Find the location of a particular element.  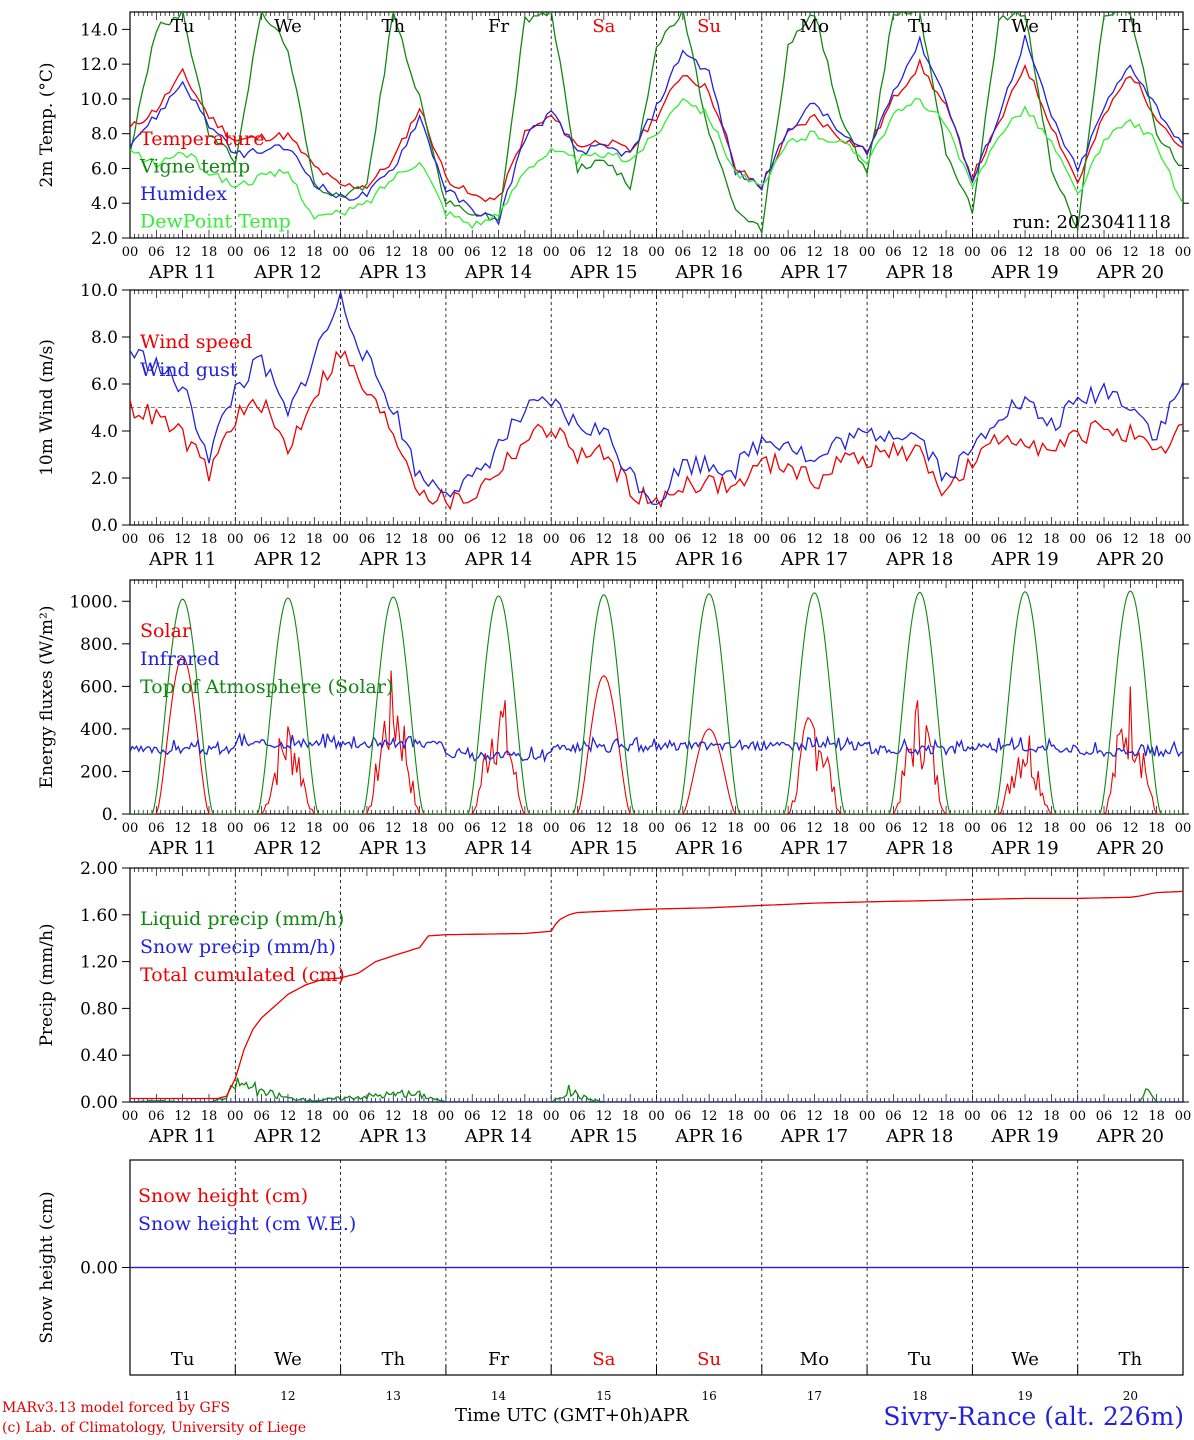

day-number-label: 11 is located at coordinates (182, 1394).